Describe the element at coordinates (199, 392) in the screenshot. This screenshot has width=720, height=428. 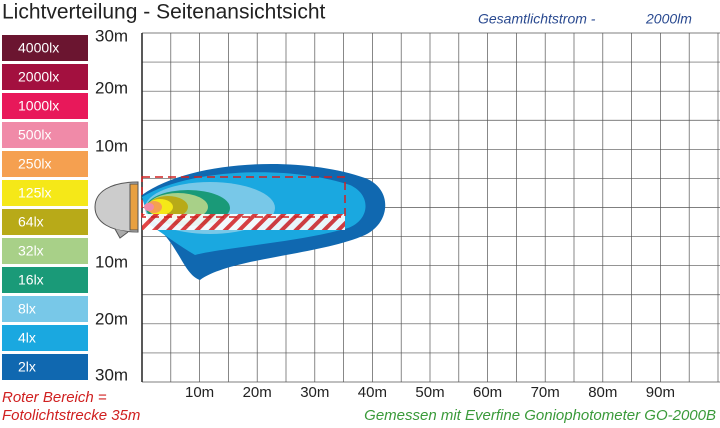
I see `x-label: 10m` at that location.